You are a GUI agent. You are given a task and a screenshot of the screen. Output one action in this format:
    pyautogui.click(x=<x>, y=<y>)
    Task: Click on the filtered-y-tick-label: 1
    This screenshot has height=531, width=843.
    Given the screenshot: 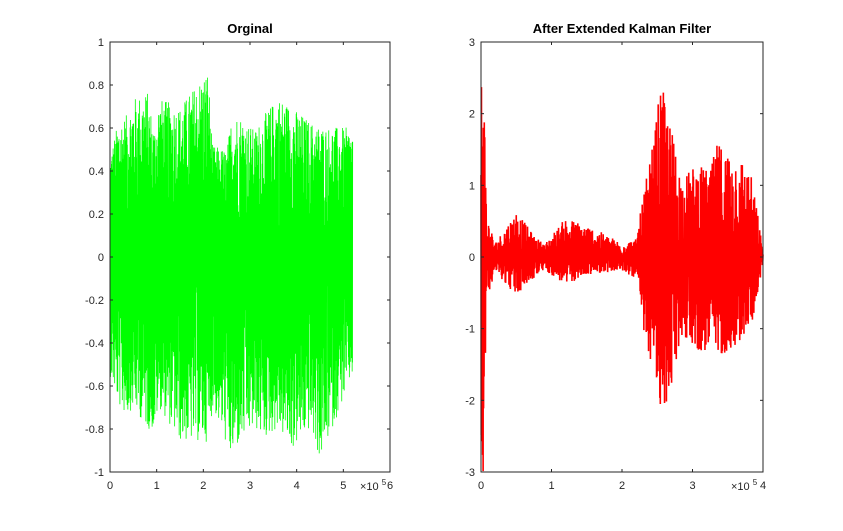 What is the action you would take?
    pyautogui.click(x=472, y=186)
    